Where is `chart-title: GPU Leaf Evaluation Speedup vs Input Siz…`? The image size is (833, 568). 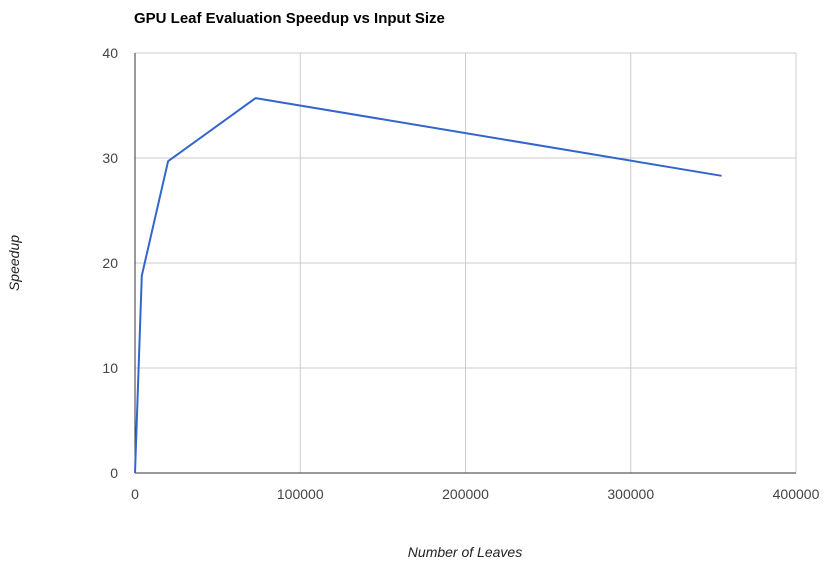 chart-title: GPU Leaf Evaluation Speedup vs Input Siz… is located at coordinates (289, 18).